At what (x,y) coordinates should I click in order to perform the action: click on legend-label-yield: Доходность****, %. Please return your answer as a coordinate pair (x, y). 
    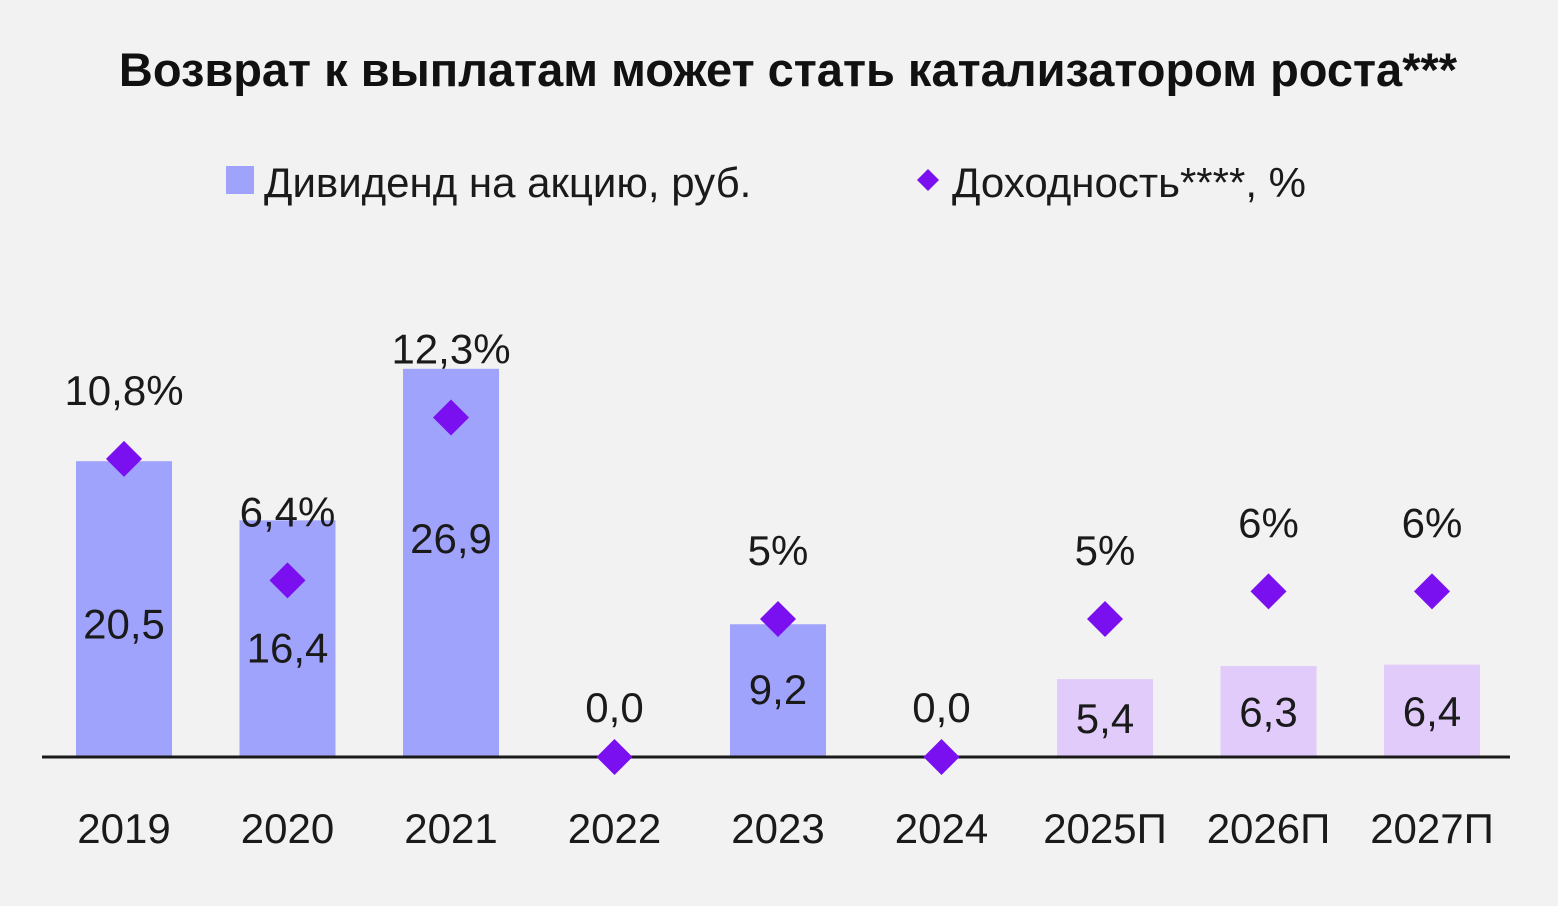
    Looking at the image, I should click on (1129, 182).